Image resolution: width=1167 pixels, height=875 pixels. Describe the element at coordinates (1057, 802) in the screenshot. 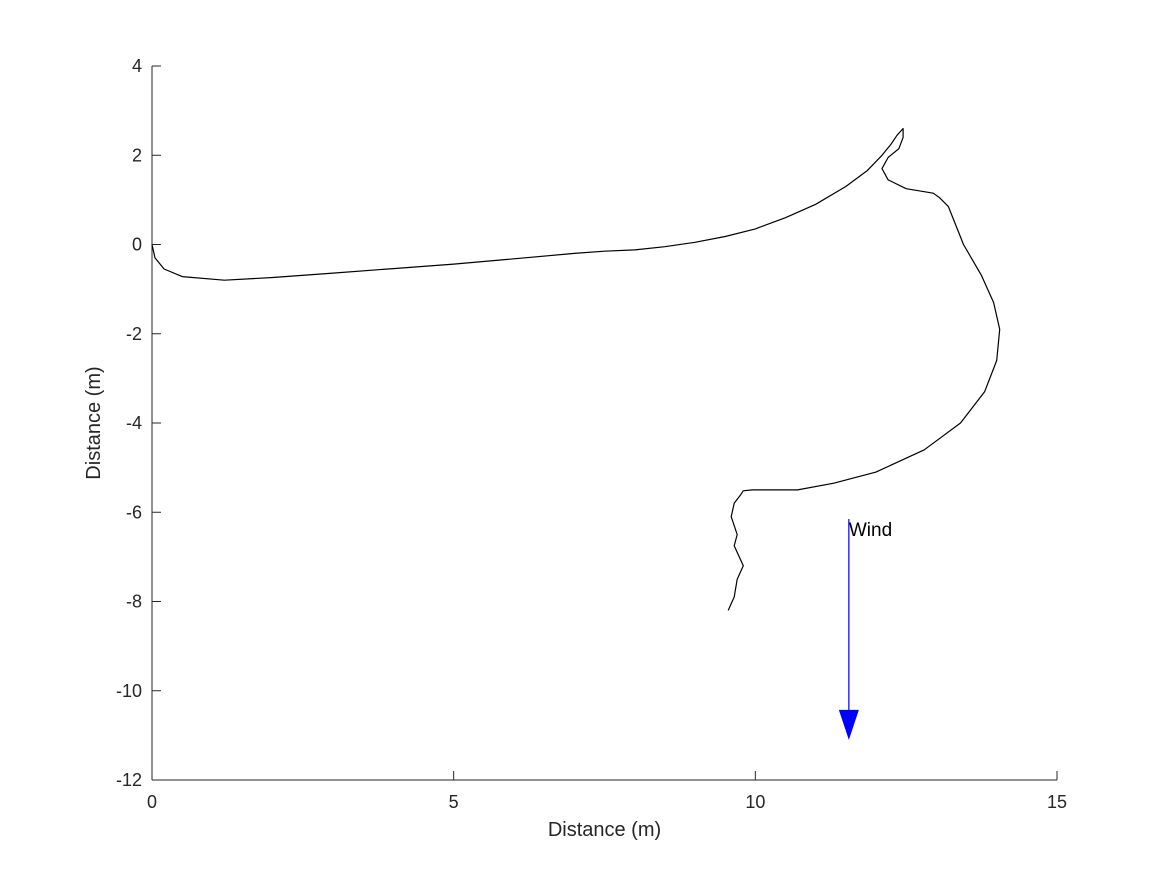

I see `x-tick-label: 15` at that location.